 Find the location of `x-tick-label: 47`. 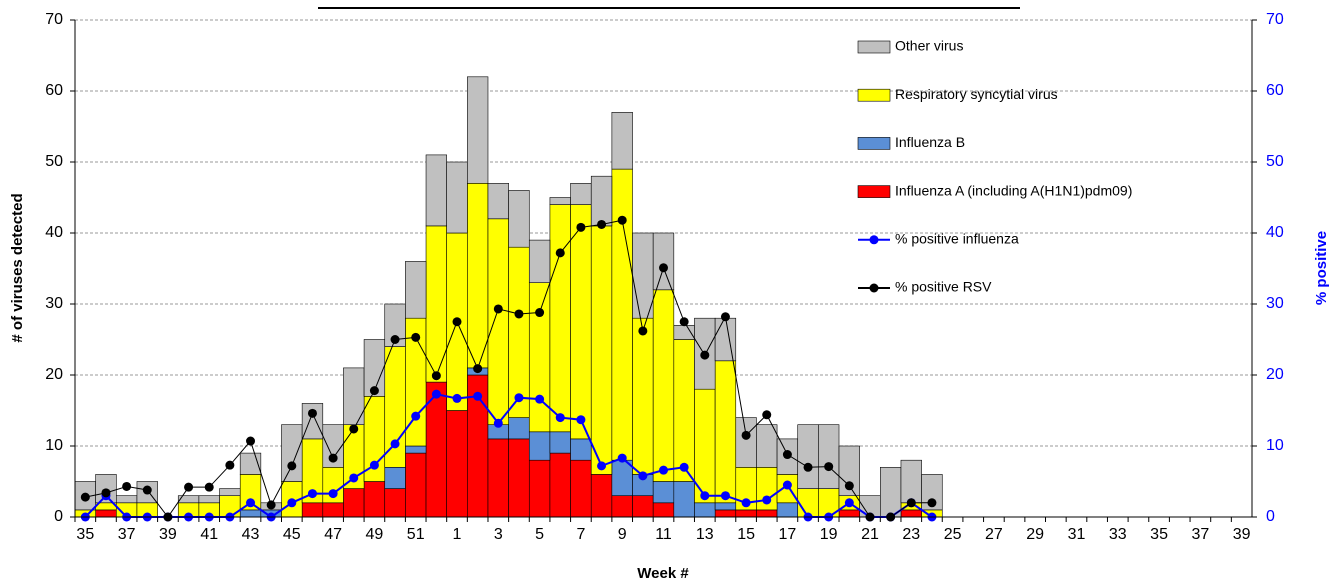

x-tick-label: 47 is located at coordinates (333, 534).